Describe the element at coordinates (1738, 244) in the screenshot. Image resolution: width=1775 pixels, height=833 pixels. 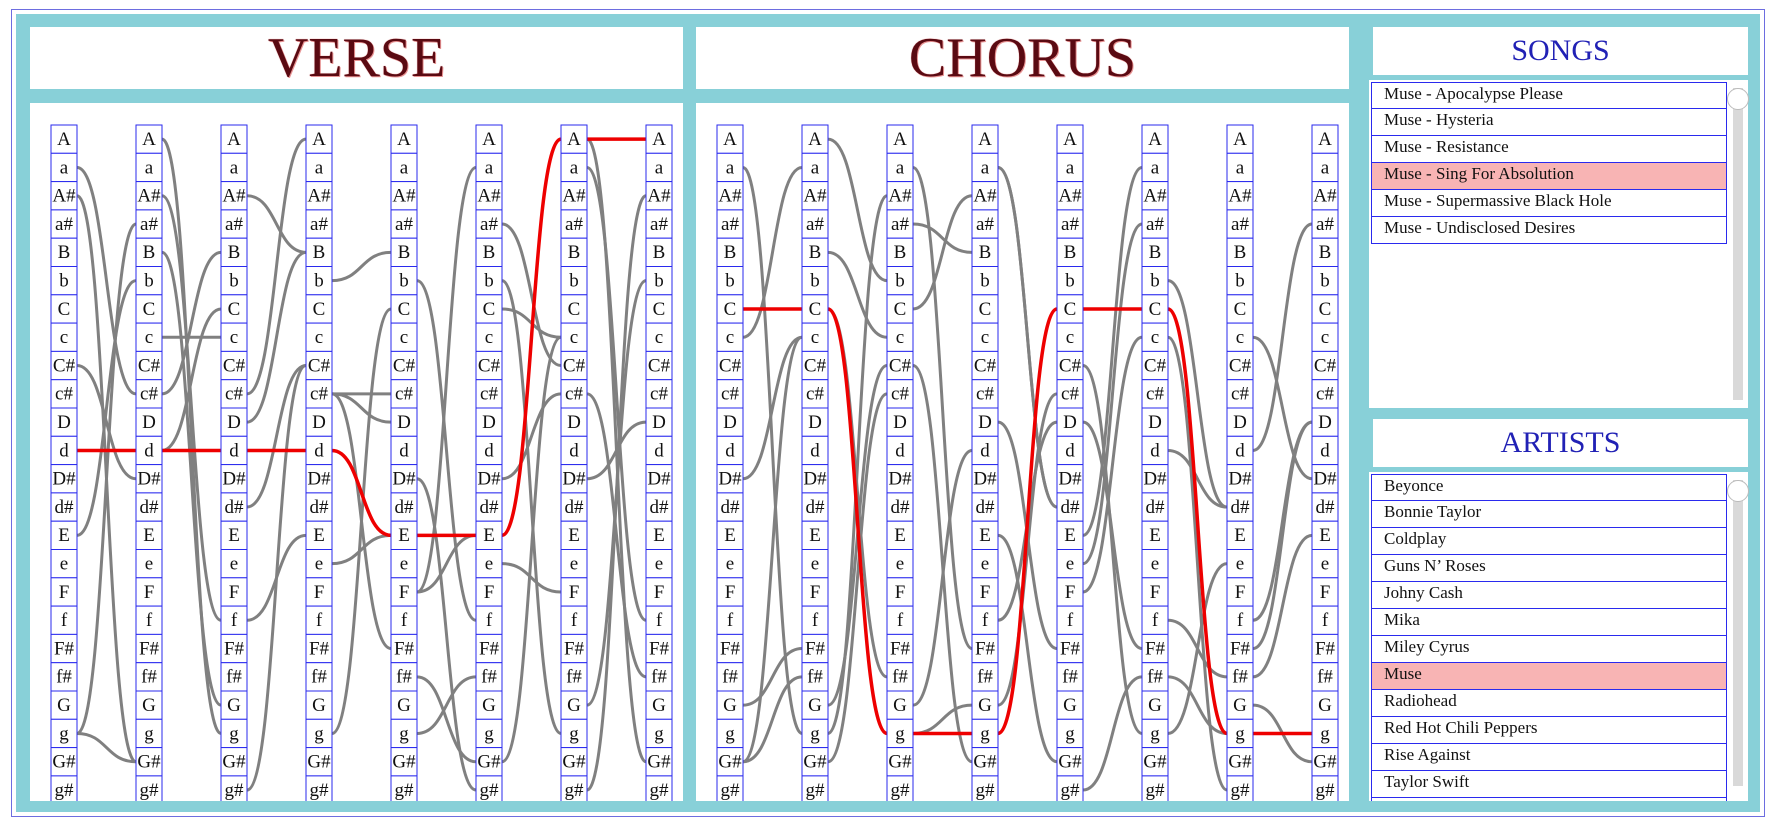
I see `songs-scrollbar` at that location.